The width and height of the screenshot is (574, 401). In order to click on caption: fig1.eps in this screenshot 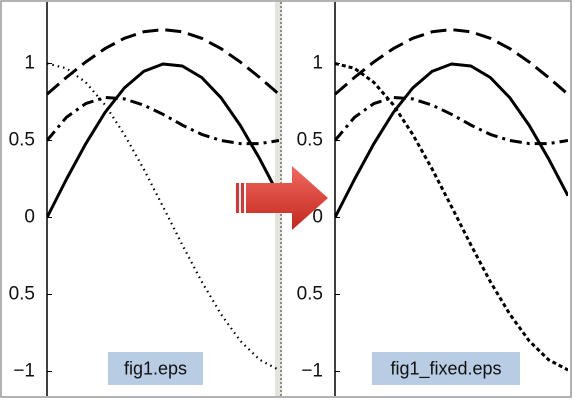, I will do `click(155, 368)`.